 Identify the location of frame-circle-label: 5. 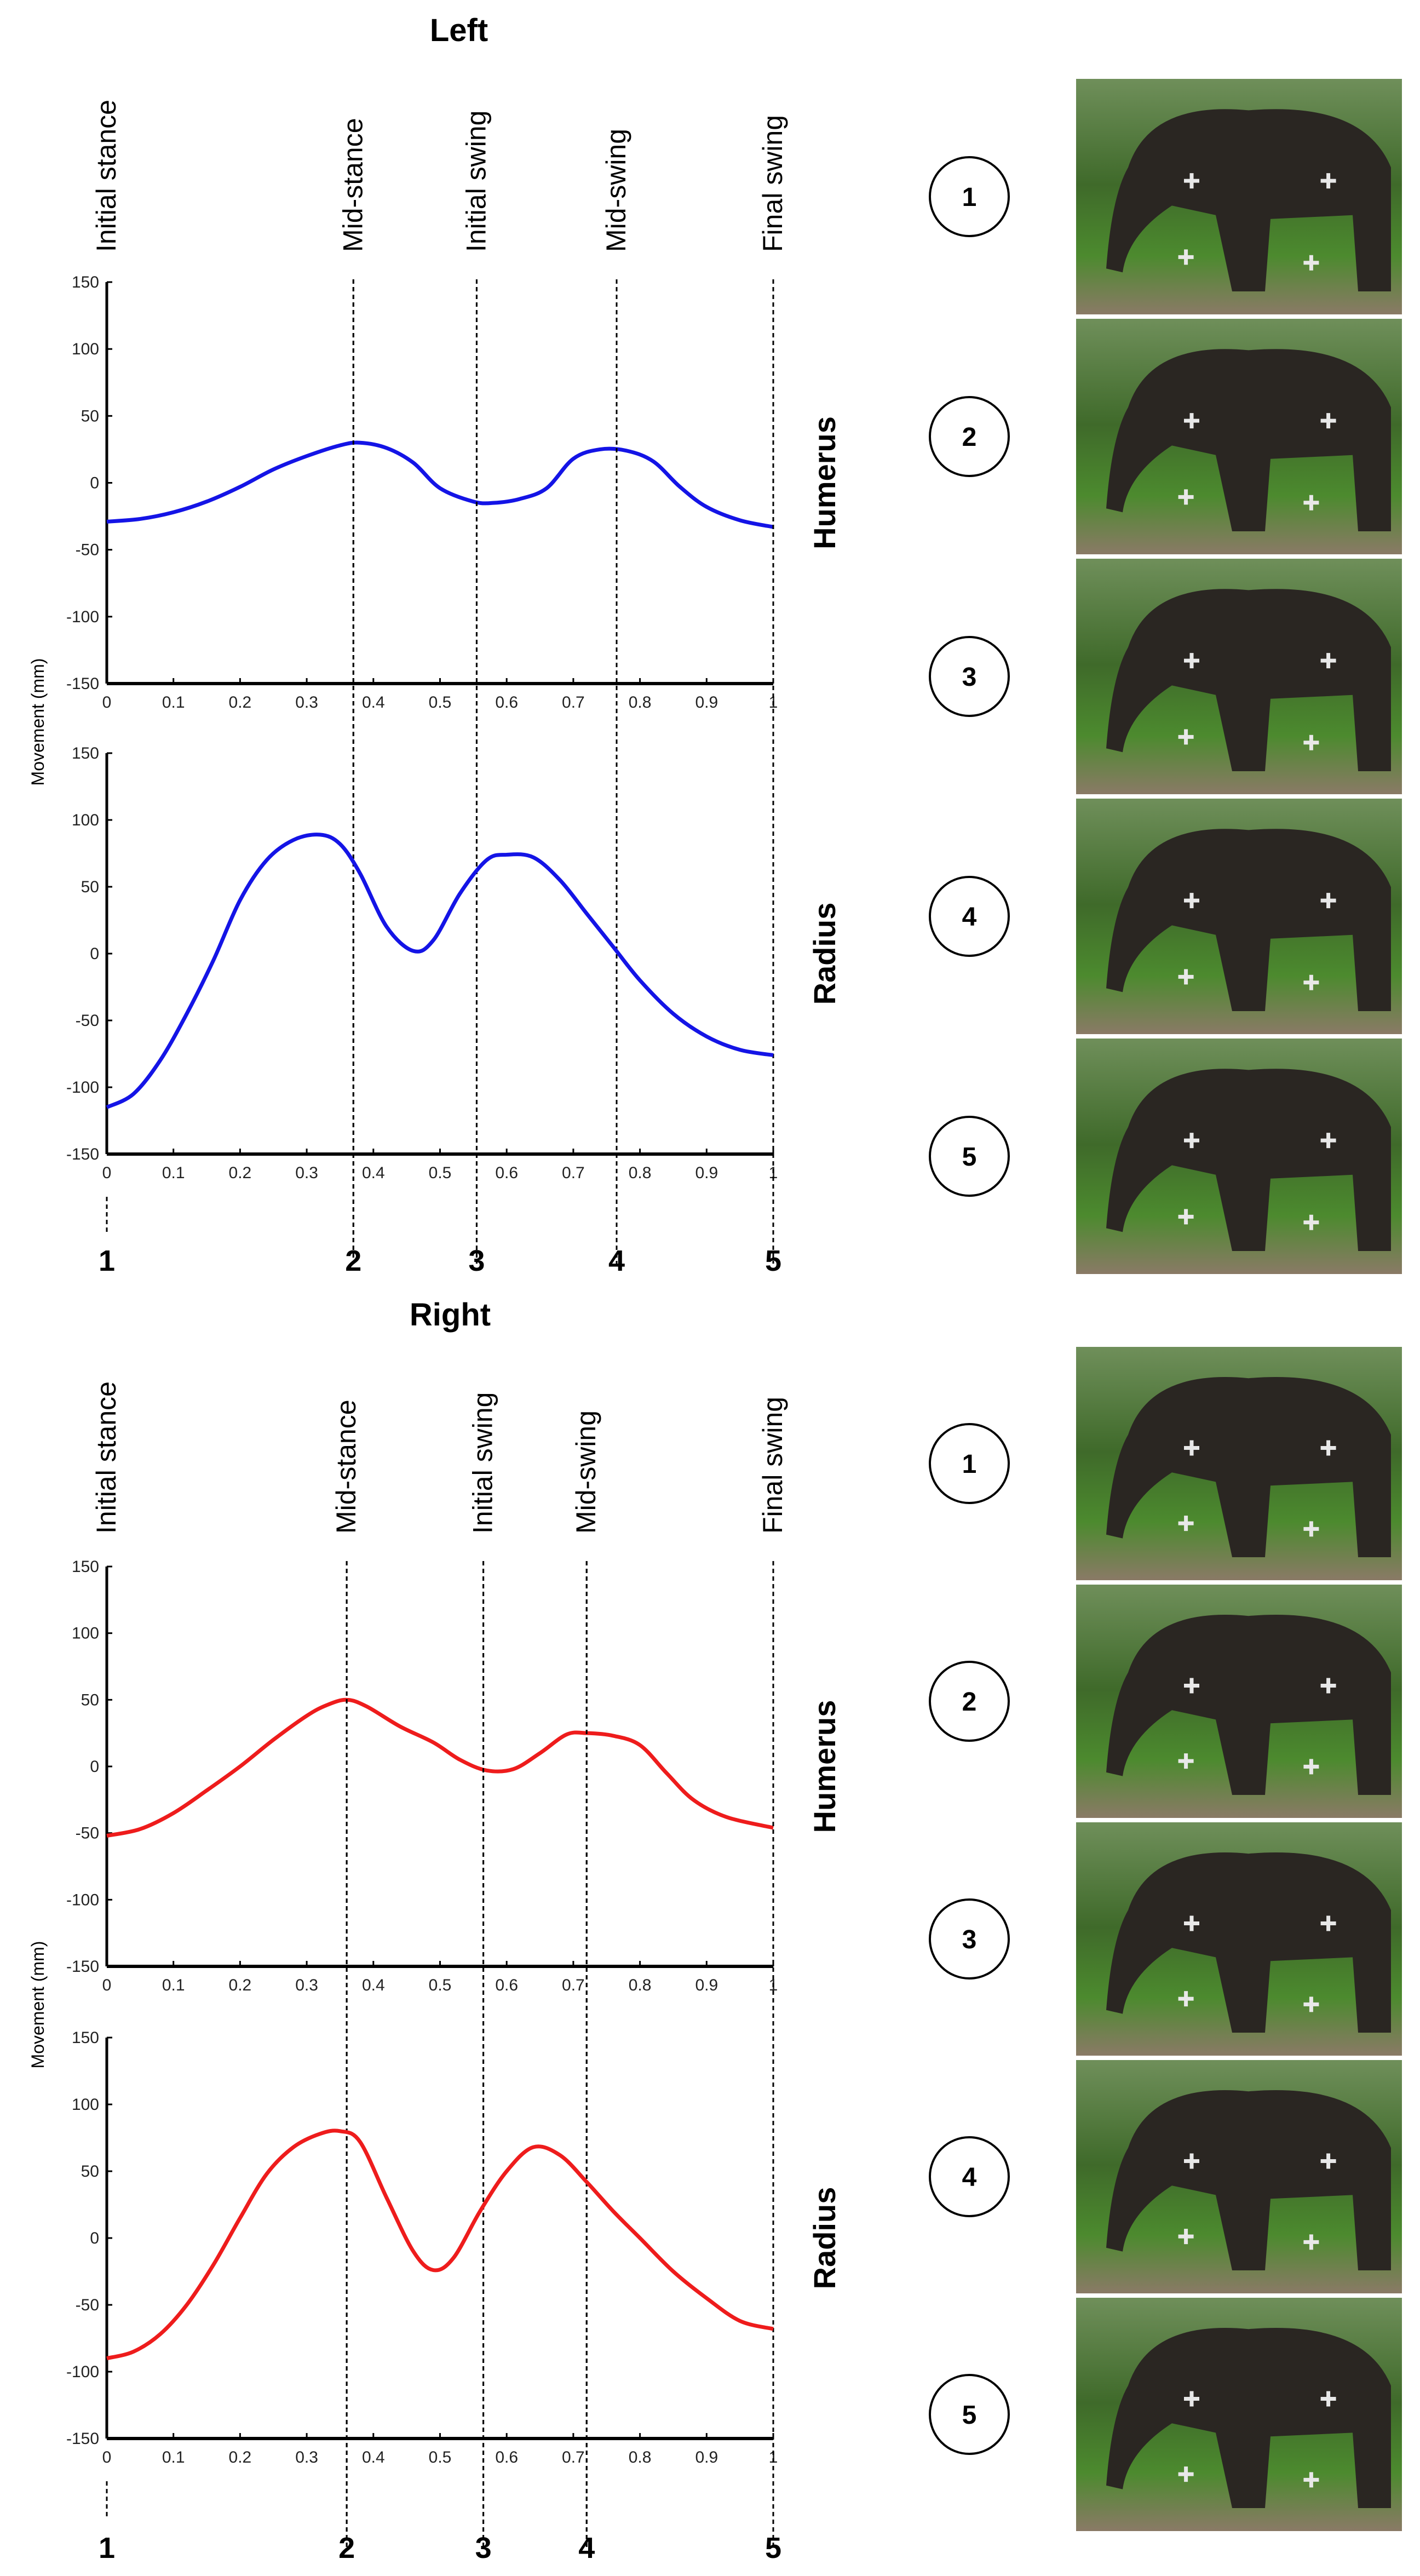
(969, 1157).